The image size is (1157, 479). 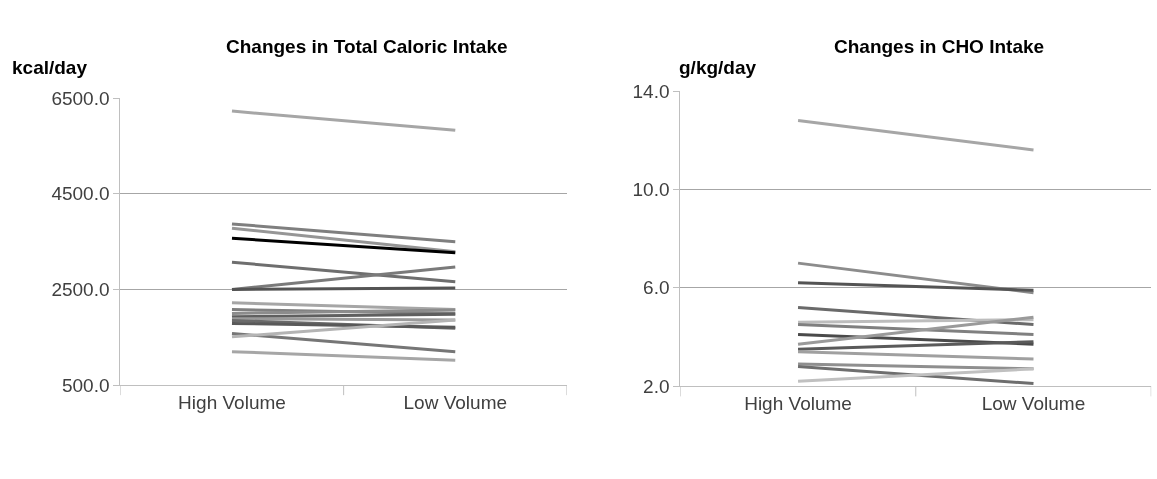 What do you see at coordinates (80, 194) in the screenshot?
I see `y-tick-label: 4500.0` at bounding box center [80, 194].